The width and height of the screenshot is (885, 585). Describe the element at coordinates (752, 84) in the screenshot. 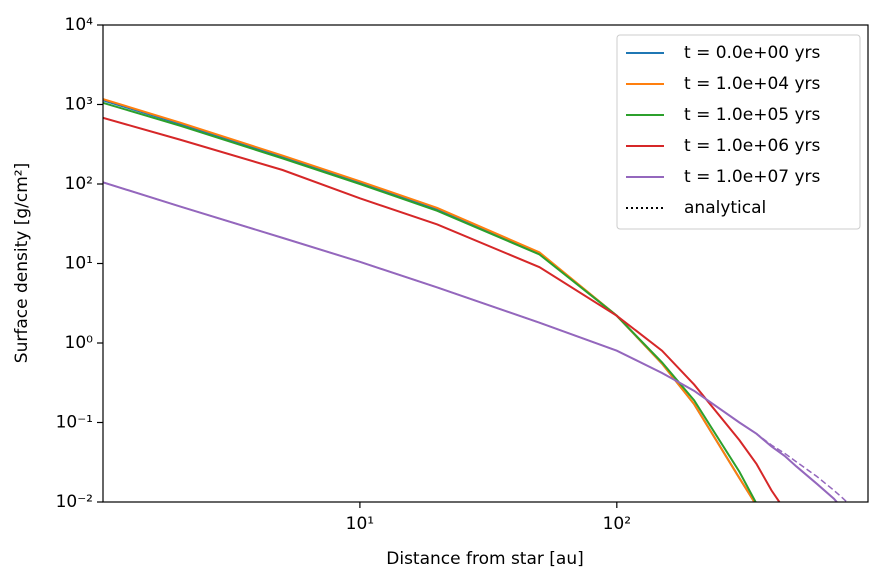

I see `legend-label: t = 1.0e+04 yrs` at that location.